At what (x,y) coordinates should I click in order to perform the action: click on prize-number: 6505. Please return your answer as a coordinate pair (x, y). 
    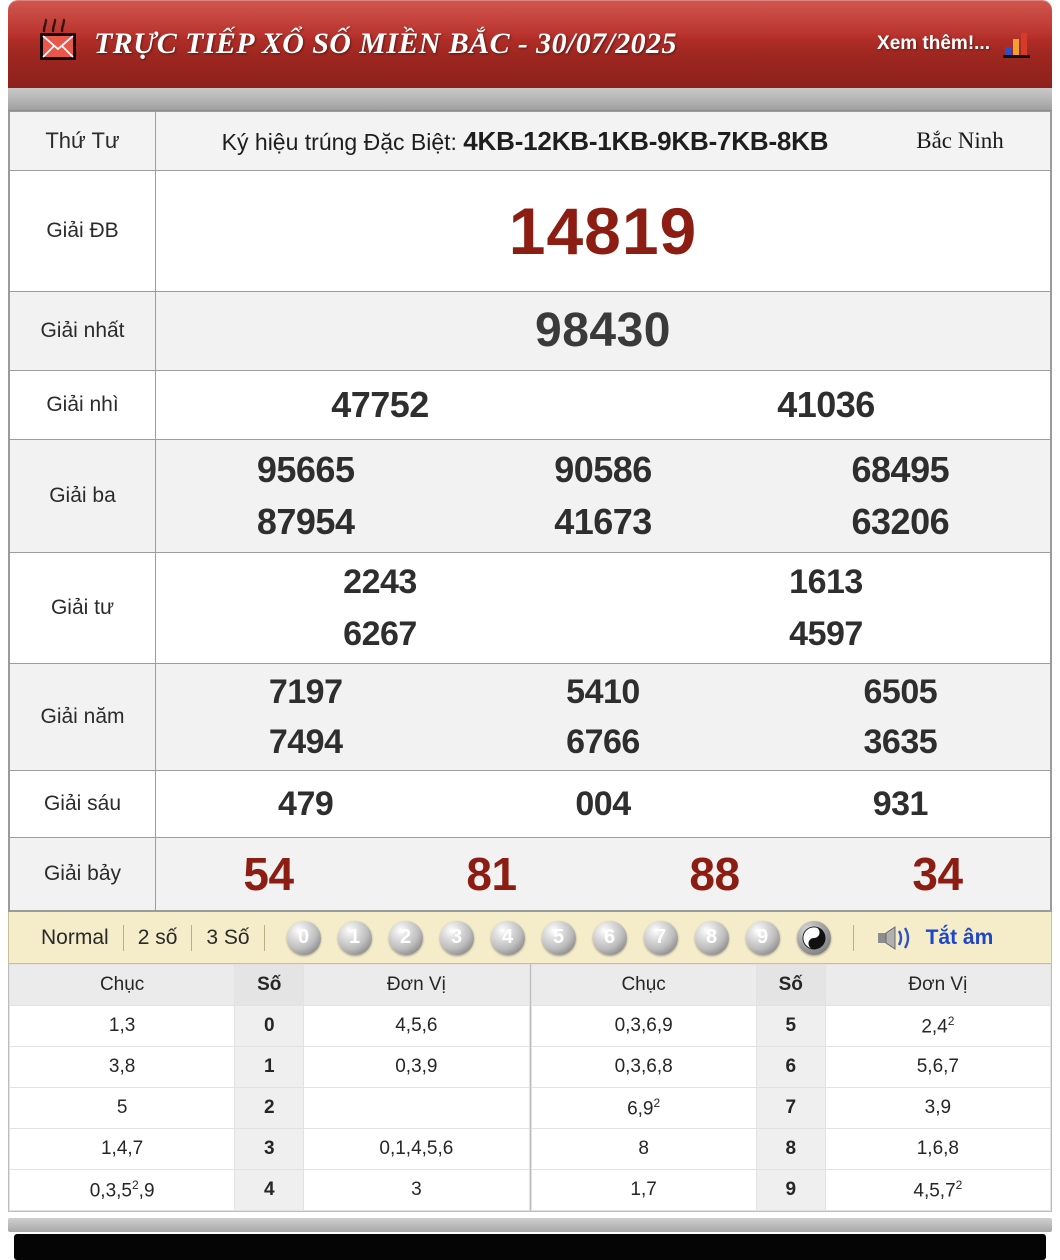
    Looking at the image, I should click on (900, 692).